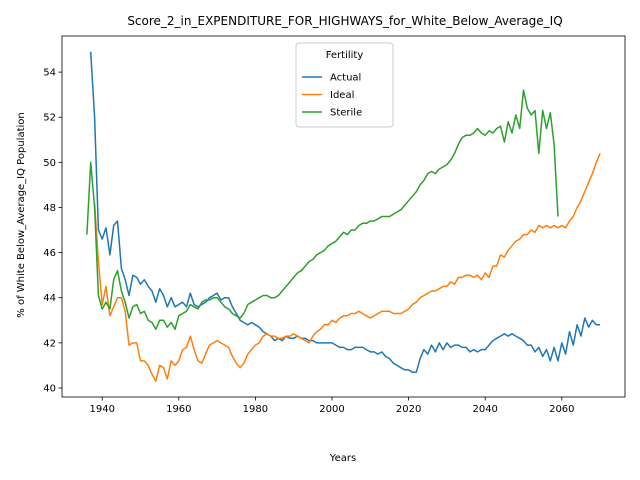 This screenshot has width=640, height=480. What do you see at coordinates (49, 163) in the screenshot?
I see `y-tick-label: 50` at bounding box center [49, 163].